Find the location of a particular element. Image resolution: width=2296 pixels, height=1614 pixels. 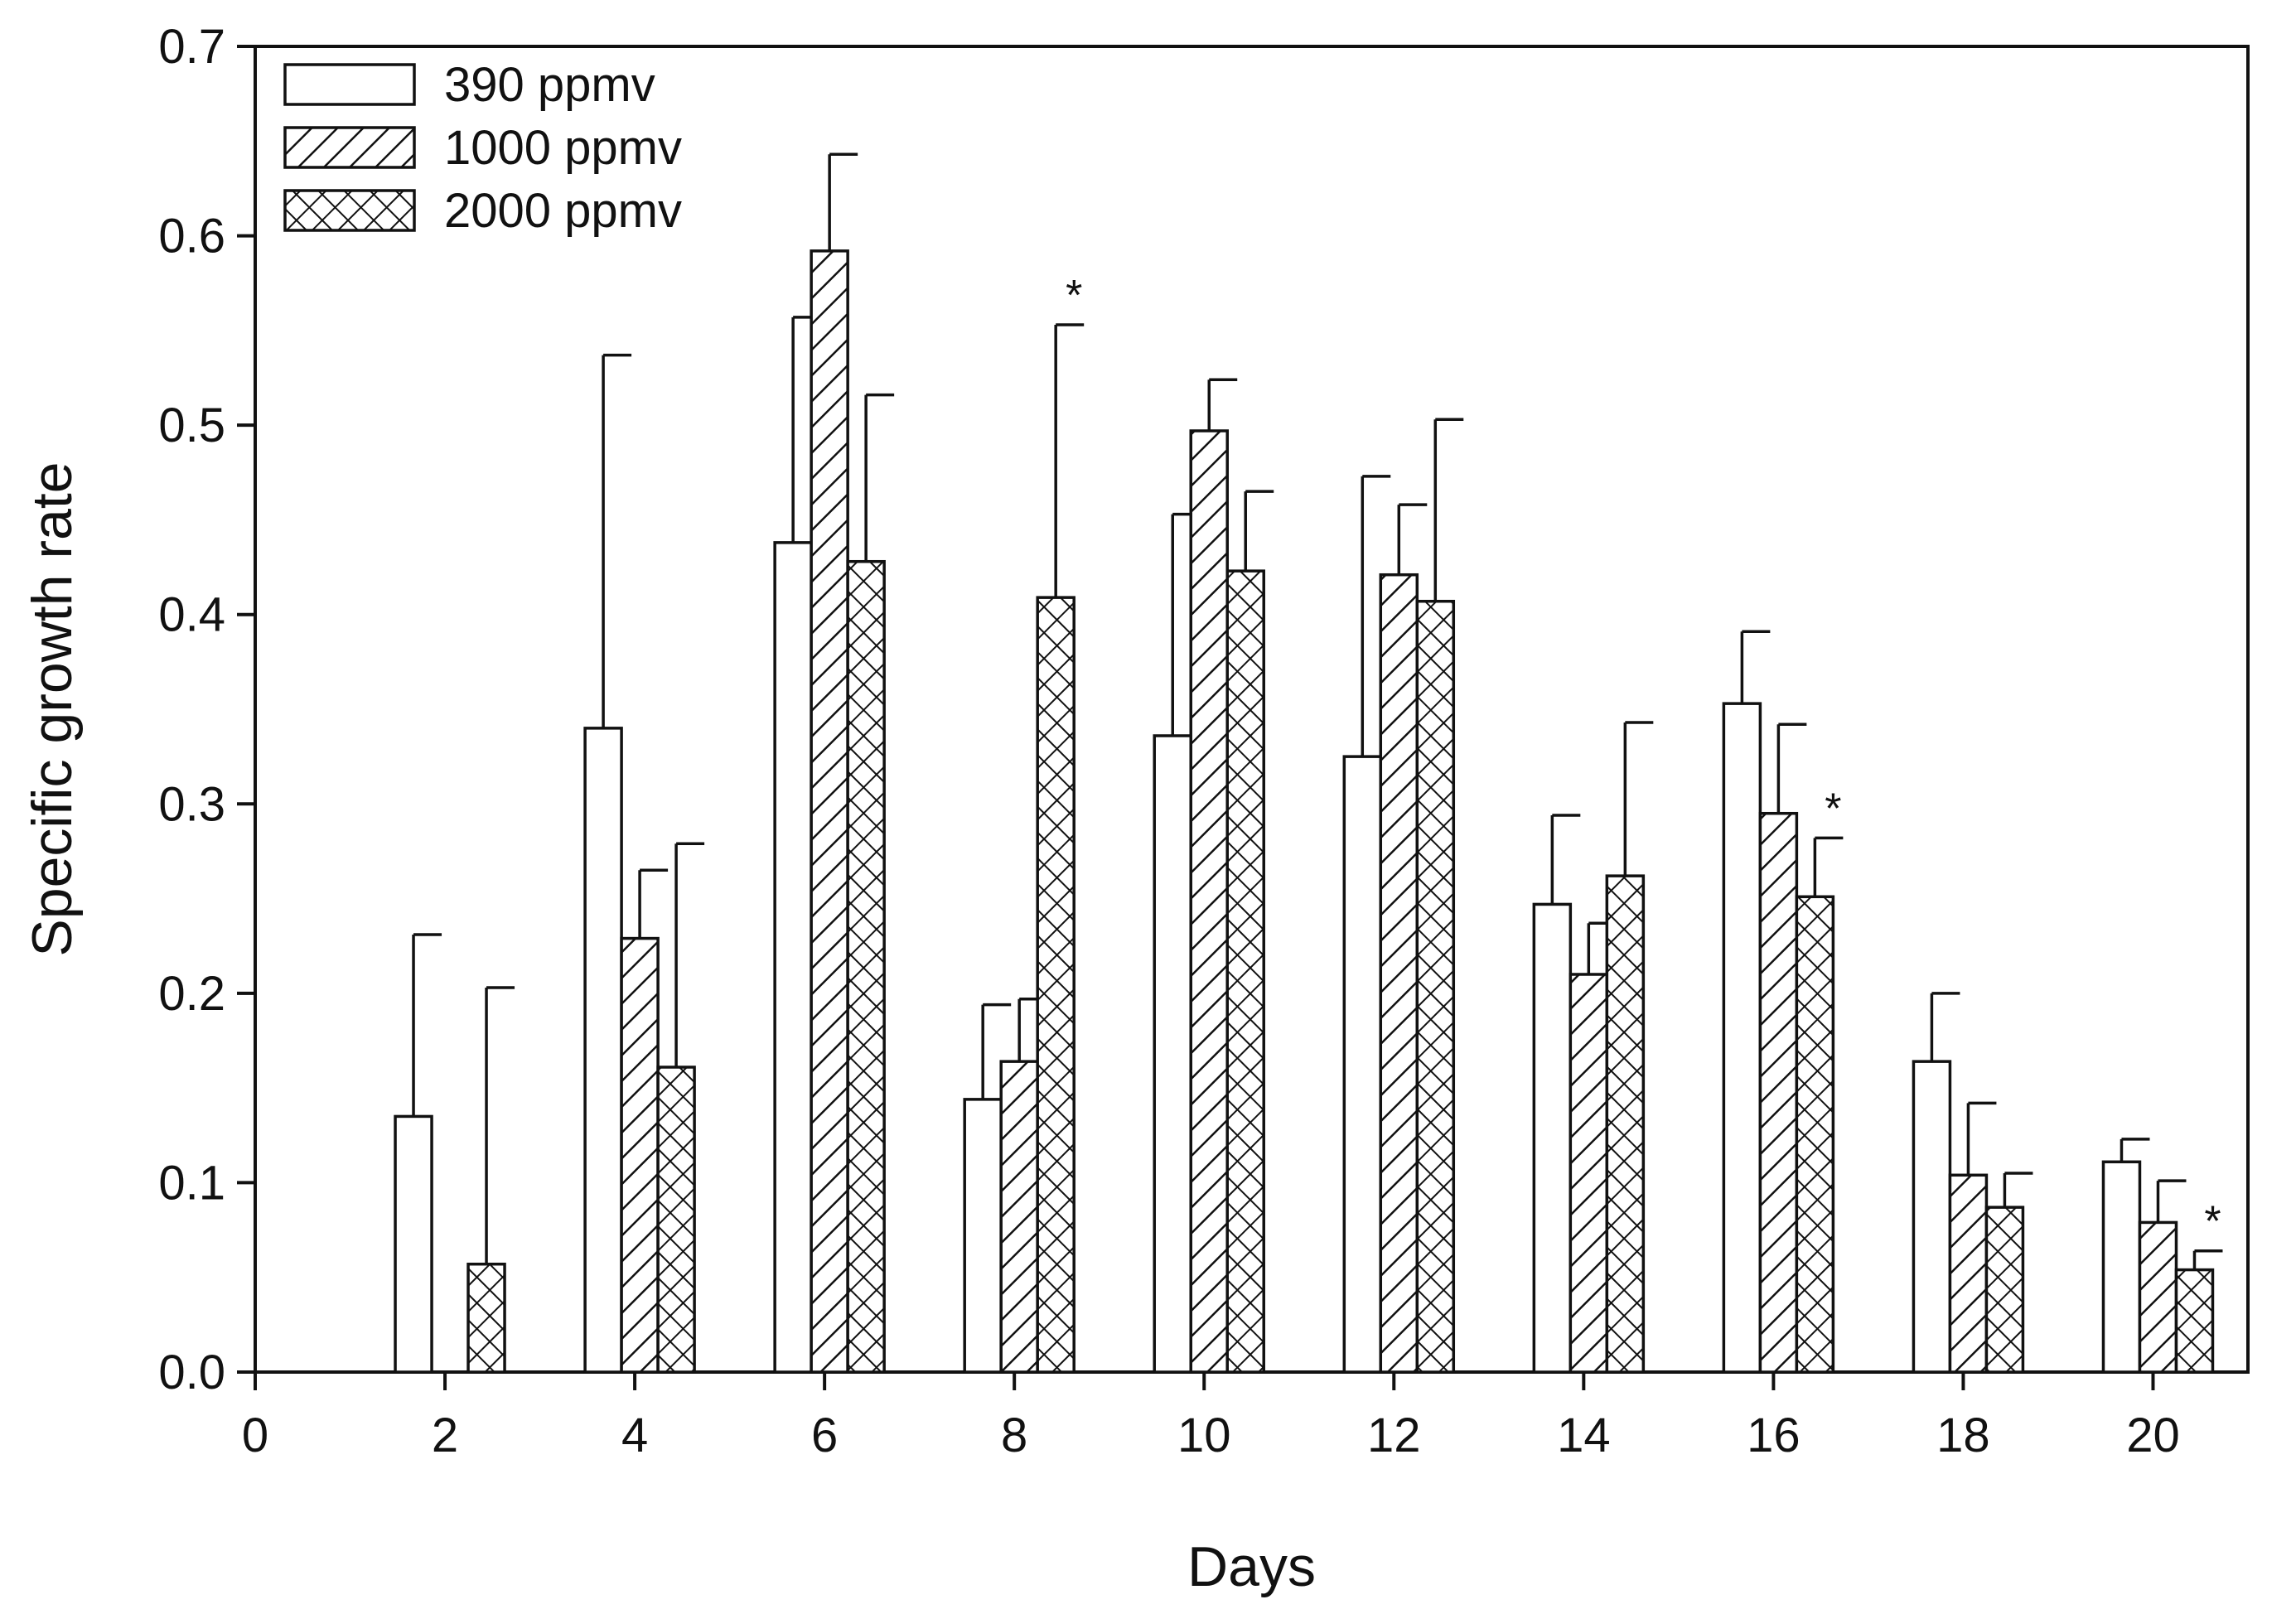

y-tick-label: 0.6 is located at coordinates (192, 236).